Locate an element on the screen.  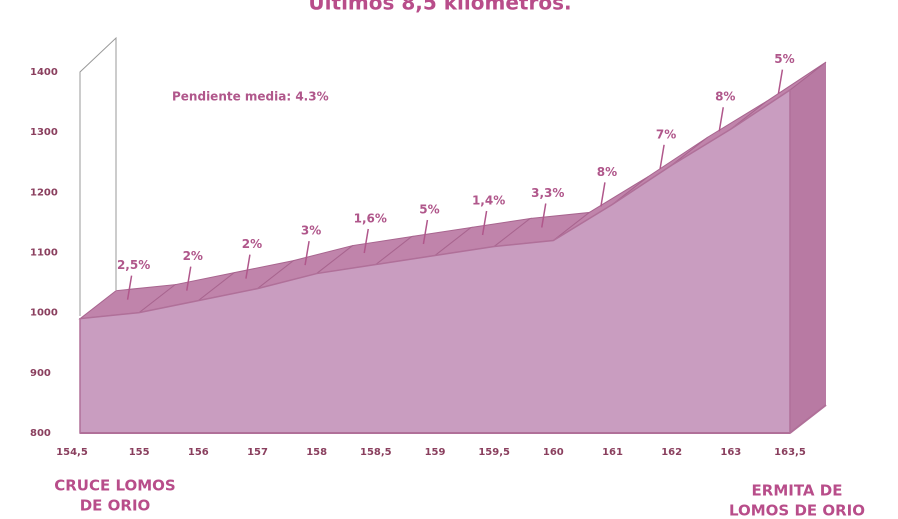
x-tick-label: 156 is located at coordinates (198, 452).